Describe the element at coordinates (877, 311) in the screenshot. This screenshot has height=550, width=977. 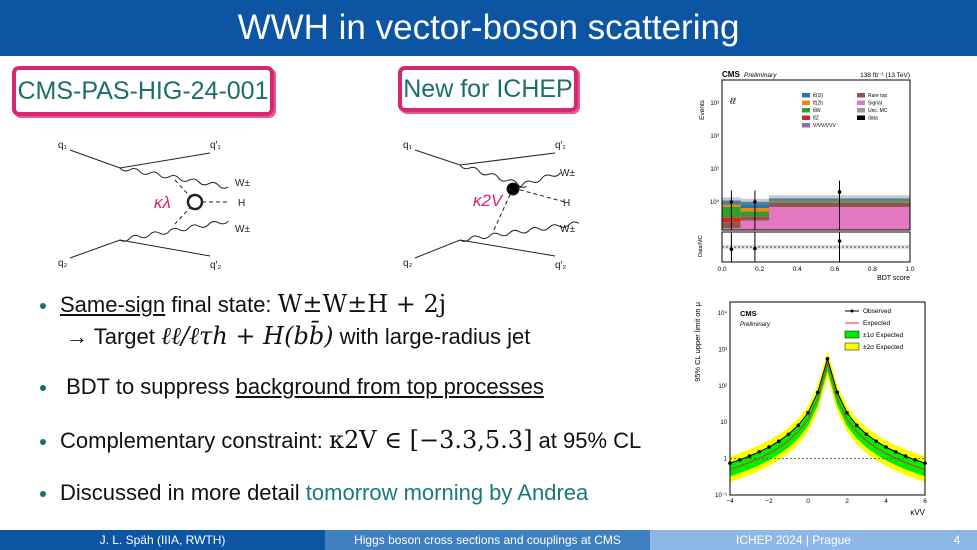
I see `legend-entry: Observed` at that location.